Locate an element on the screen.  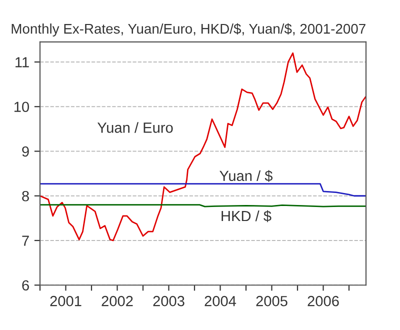
x-tick-label: 2005 is located at coordinates (272, 301).